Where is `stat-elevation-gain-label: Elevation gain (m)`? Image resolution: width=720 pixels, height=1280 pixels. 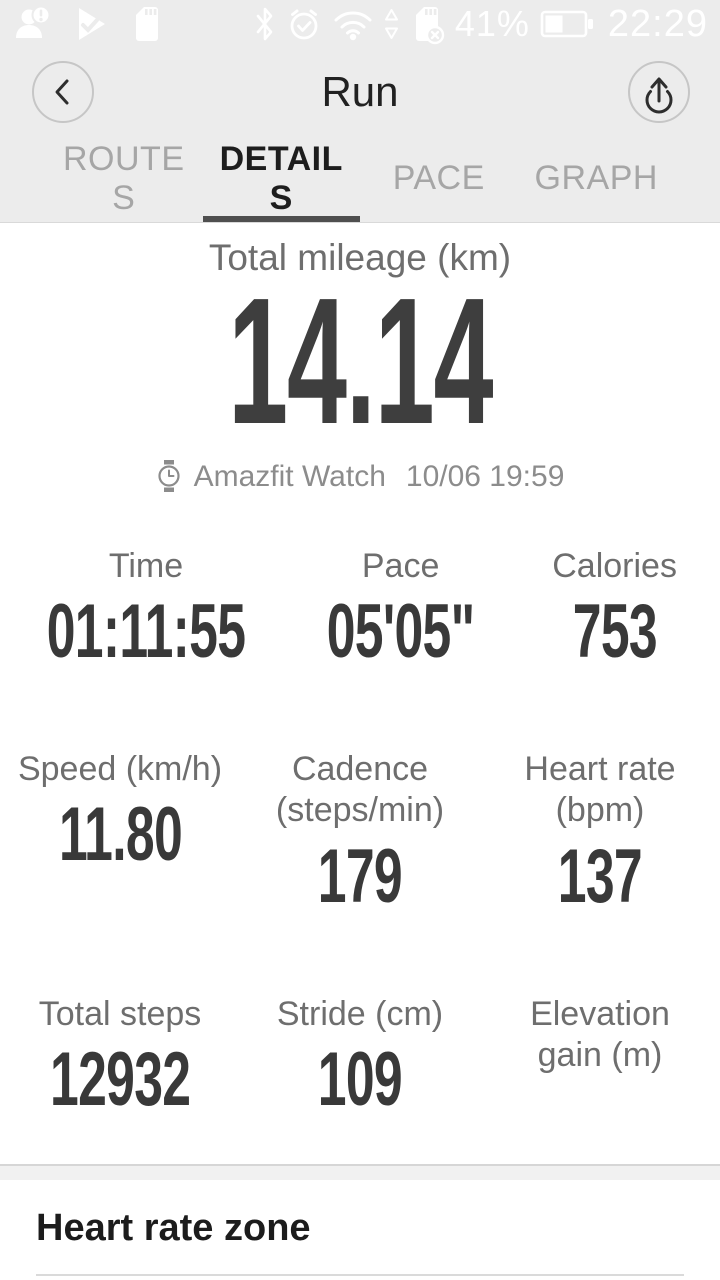
stat-elevation-gain-label: Elevation gain (m) is located at coordinates (600, 1034).